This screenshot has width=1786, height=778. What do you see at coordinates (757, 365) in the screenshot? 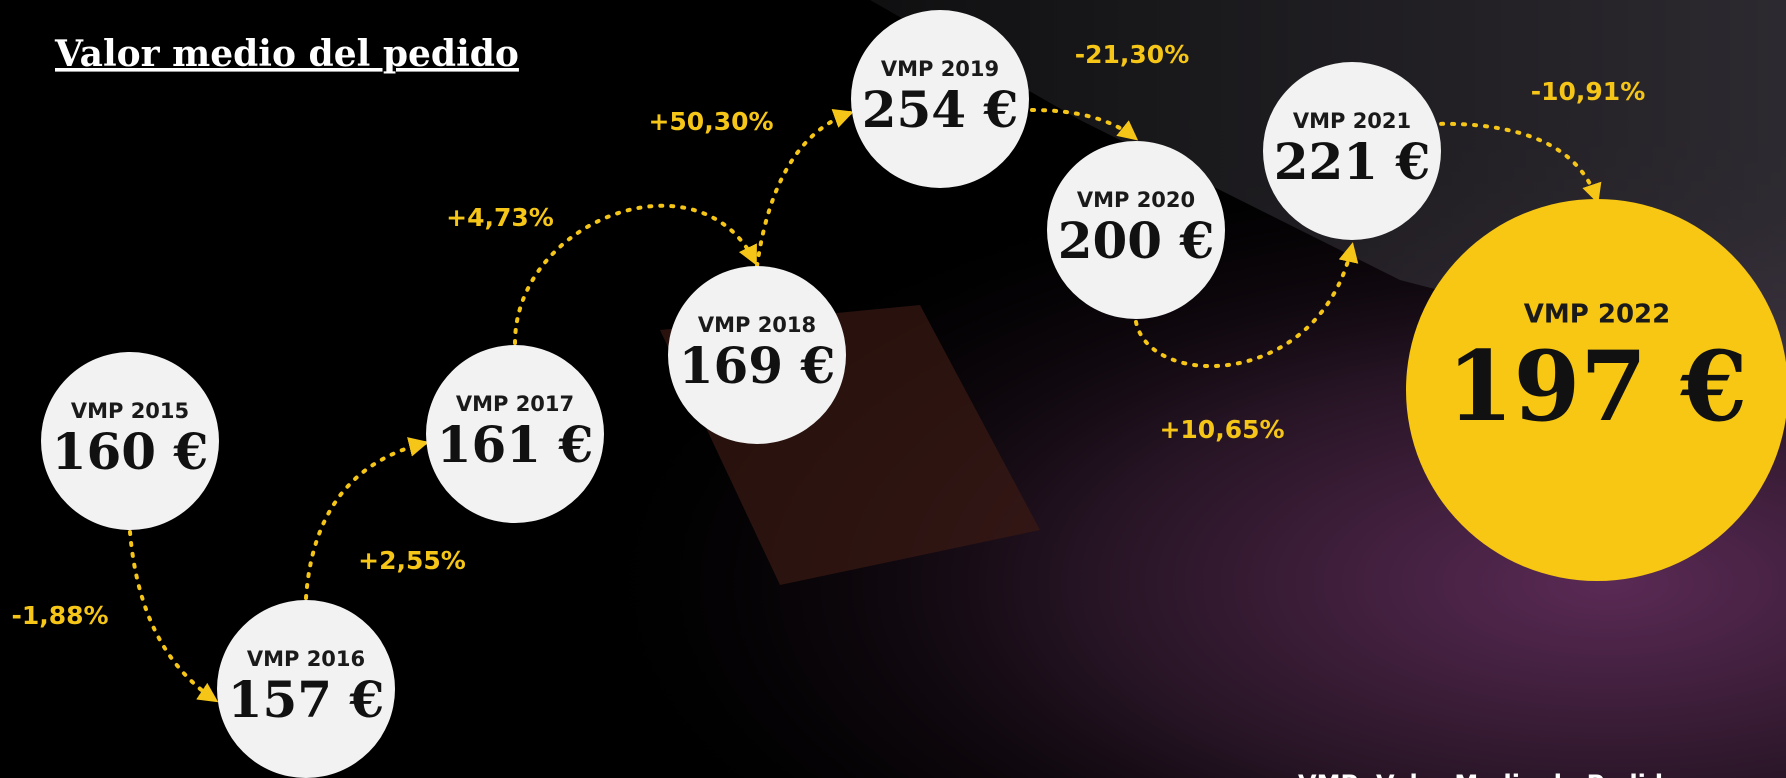
I see `node-value: 169 €` at bounding box center [757, 365].